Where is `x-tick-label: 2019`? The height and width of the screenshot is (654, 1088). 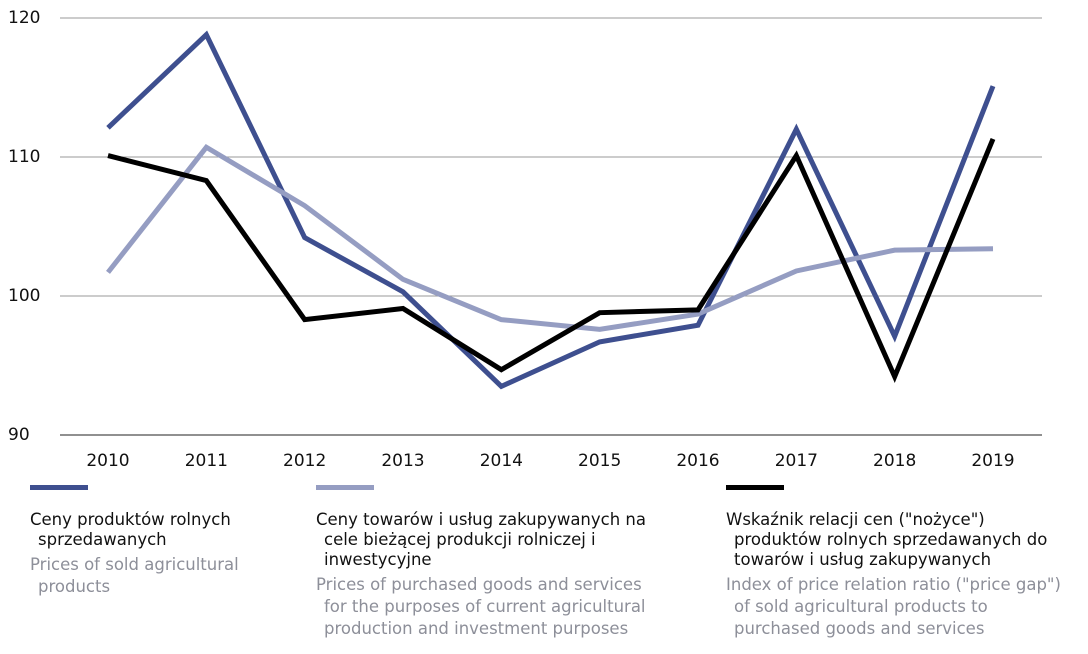 x-tick-label: 2019 is located at coordinates (992, 461).